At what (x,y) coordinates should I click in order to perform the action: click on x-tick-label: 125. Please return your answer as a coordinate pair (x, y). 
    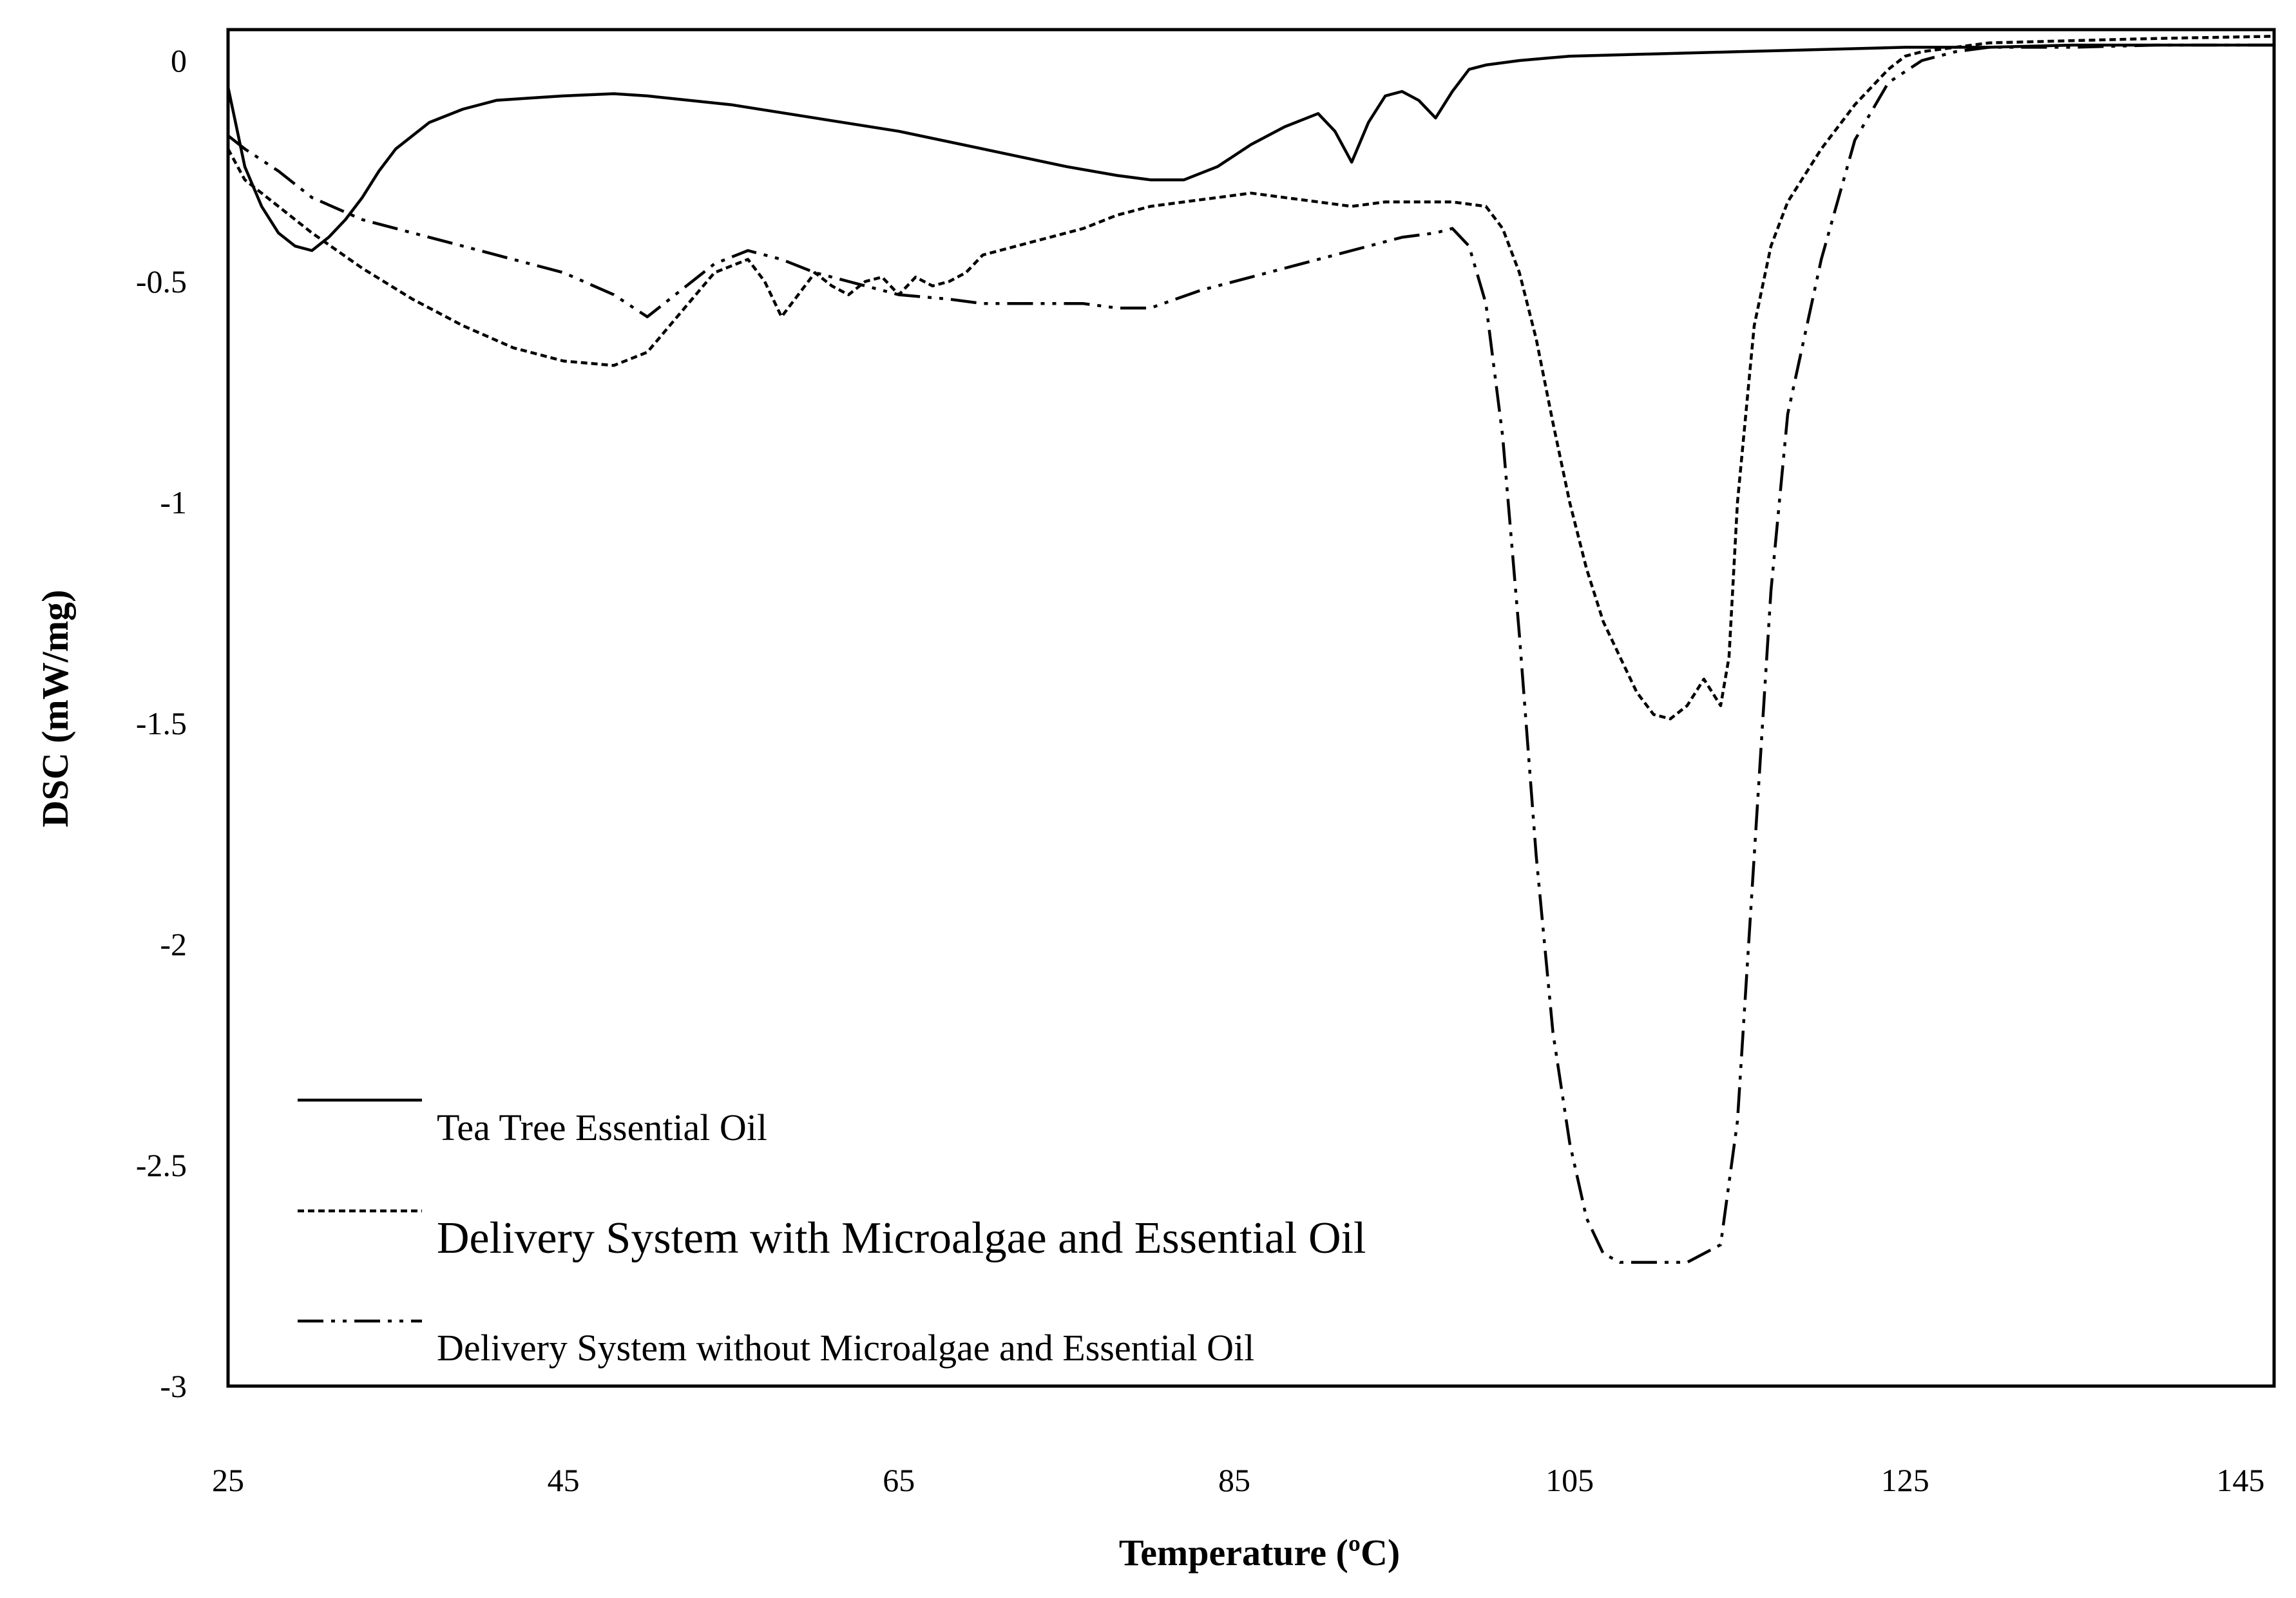
    Looking at the image, I should click on (1905, 1480).